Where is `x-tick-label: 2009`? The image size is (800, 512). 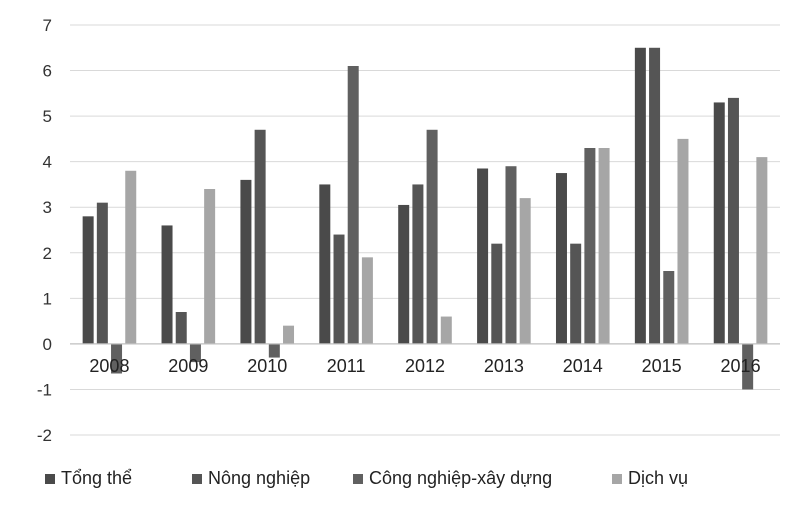 x-tick-label: 2009 is located at coordinates (188, 366).